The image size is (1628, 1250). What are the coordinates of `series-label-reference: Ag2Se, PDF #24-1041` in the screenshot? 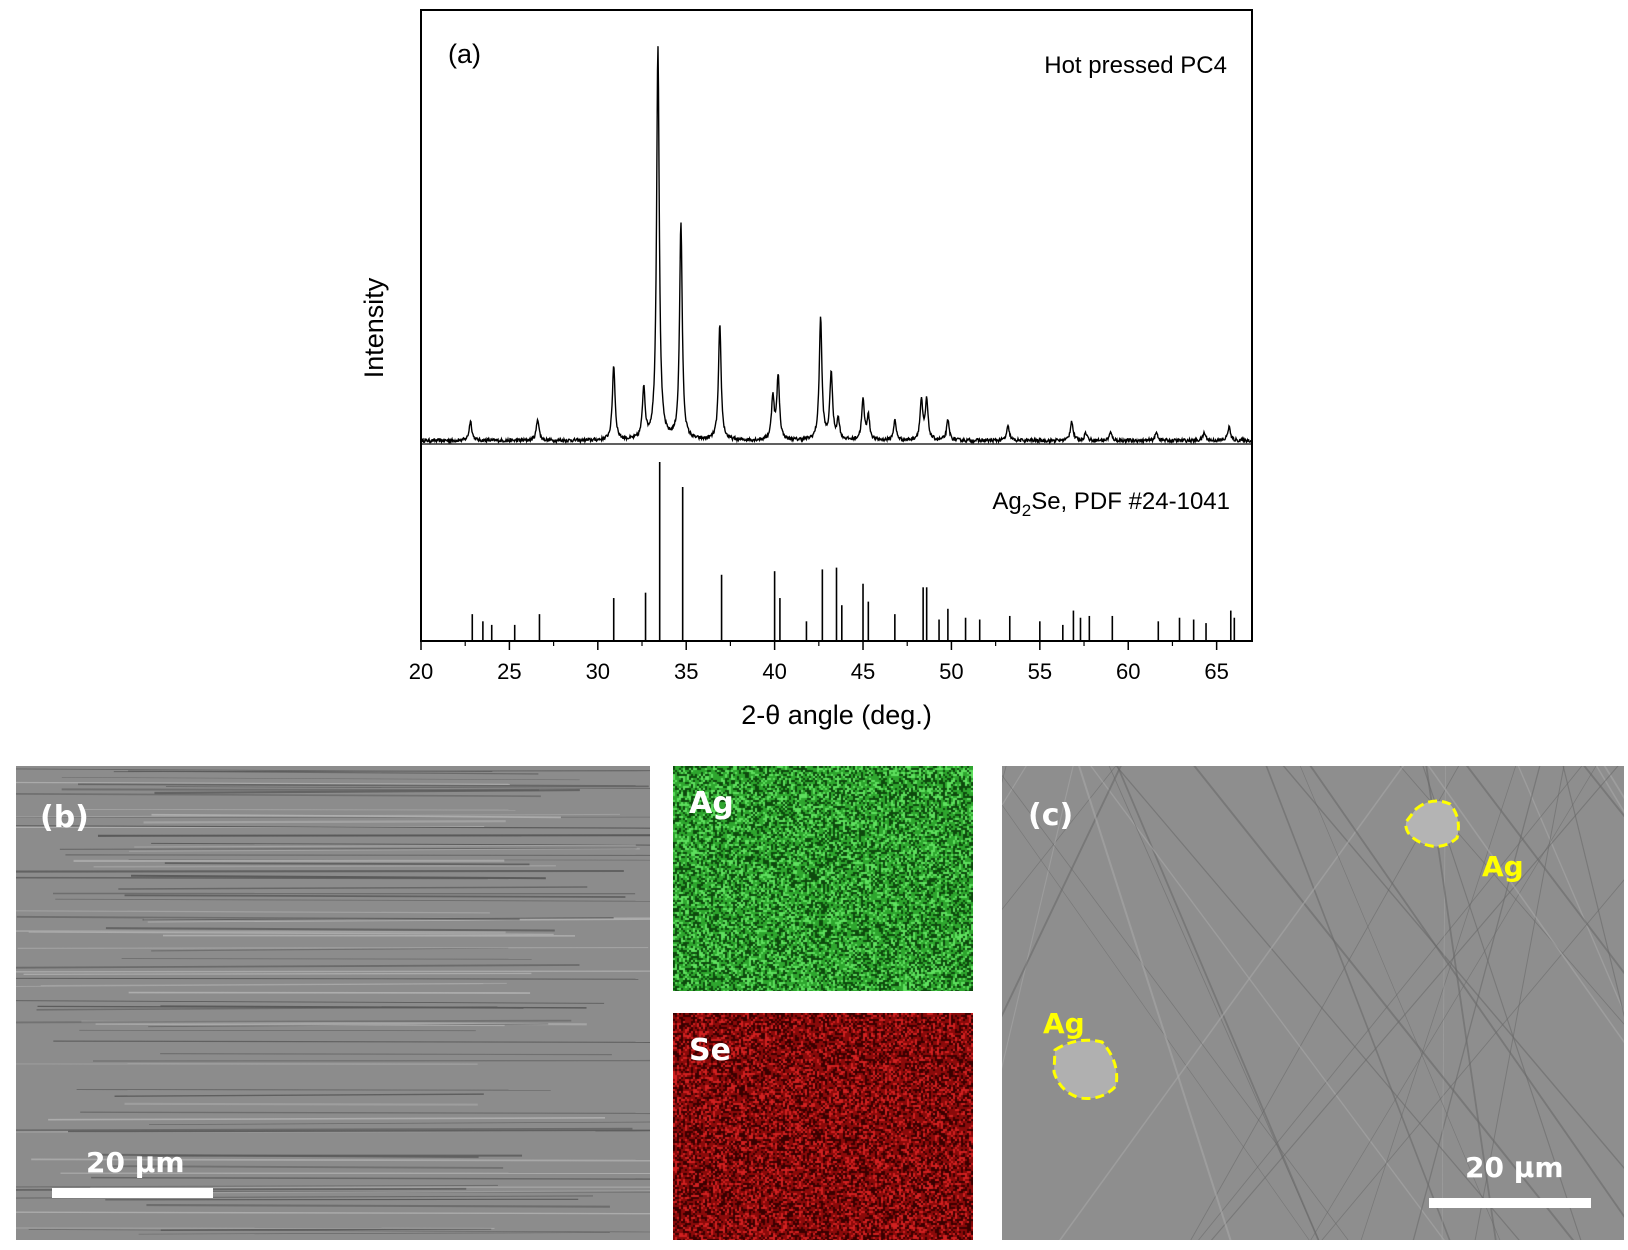 It's located at (1111, 504).